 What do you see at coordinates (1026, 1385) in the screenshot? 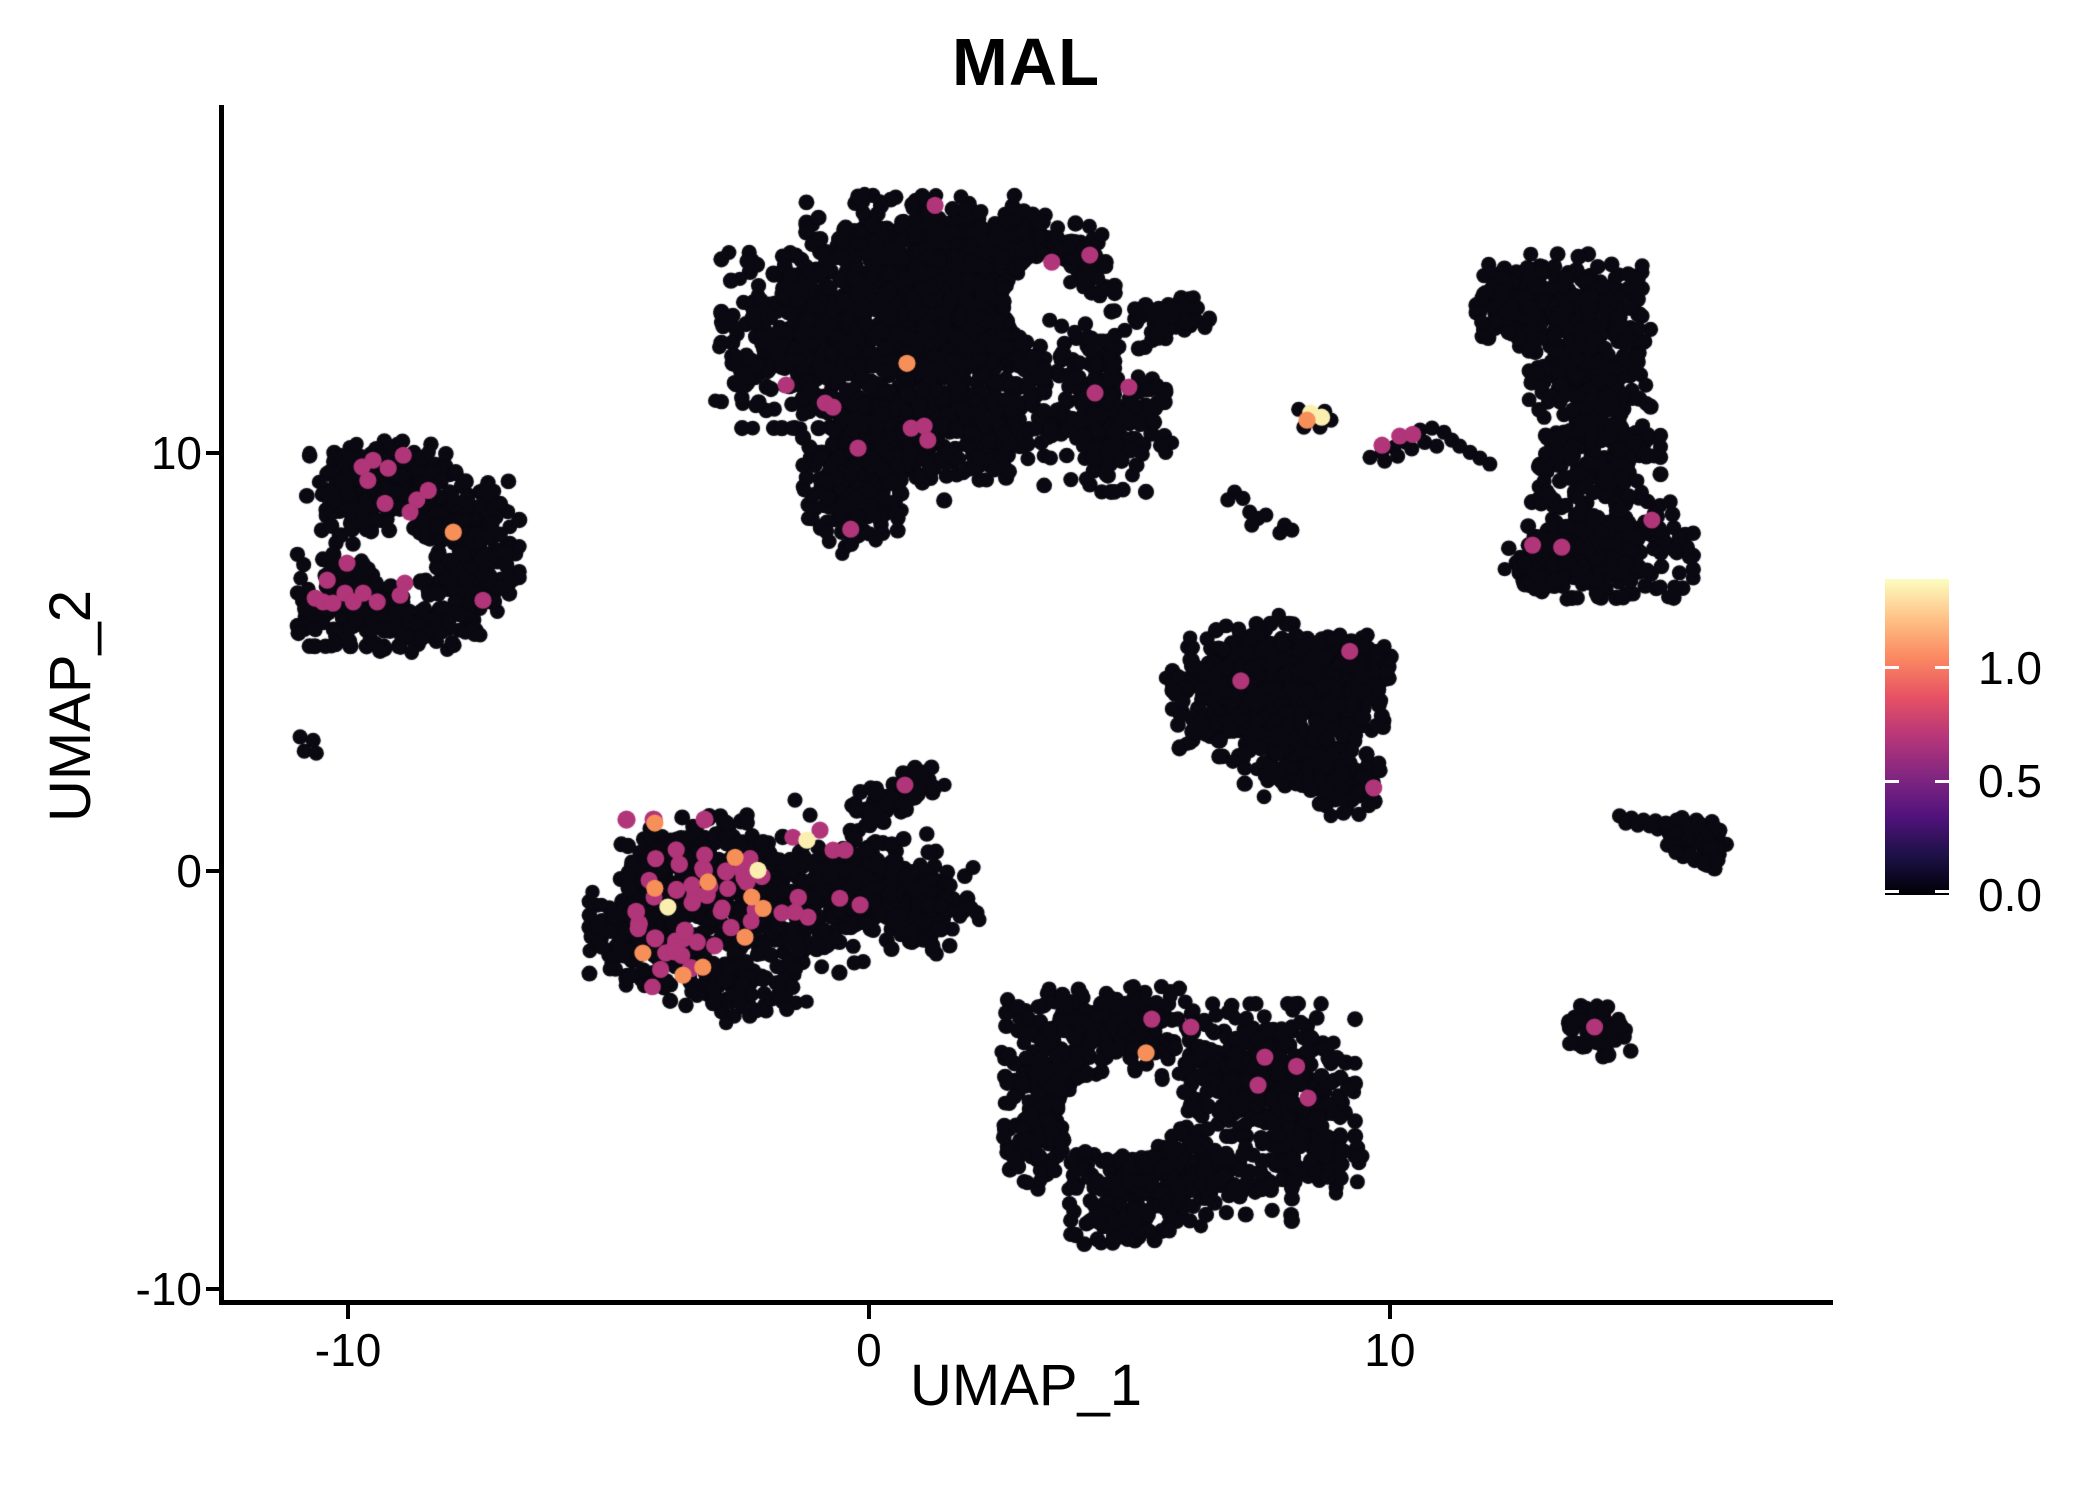
I see `x-axis-title: UMAP_1` at bounding box center [1026, 1385].